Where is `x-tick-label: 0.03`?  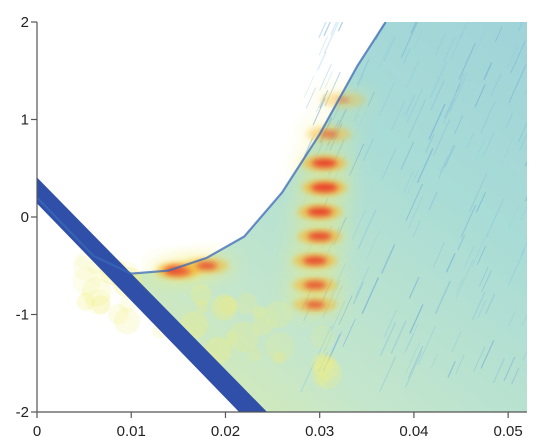 x-tick-label: 0.03 is located at coordinates (319, 430).